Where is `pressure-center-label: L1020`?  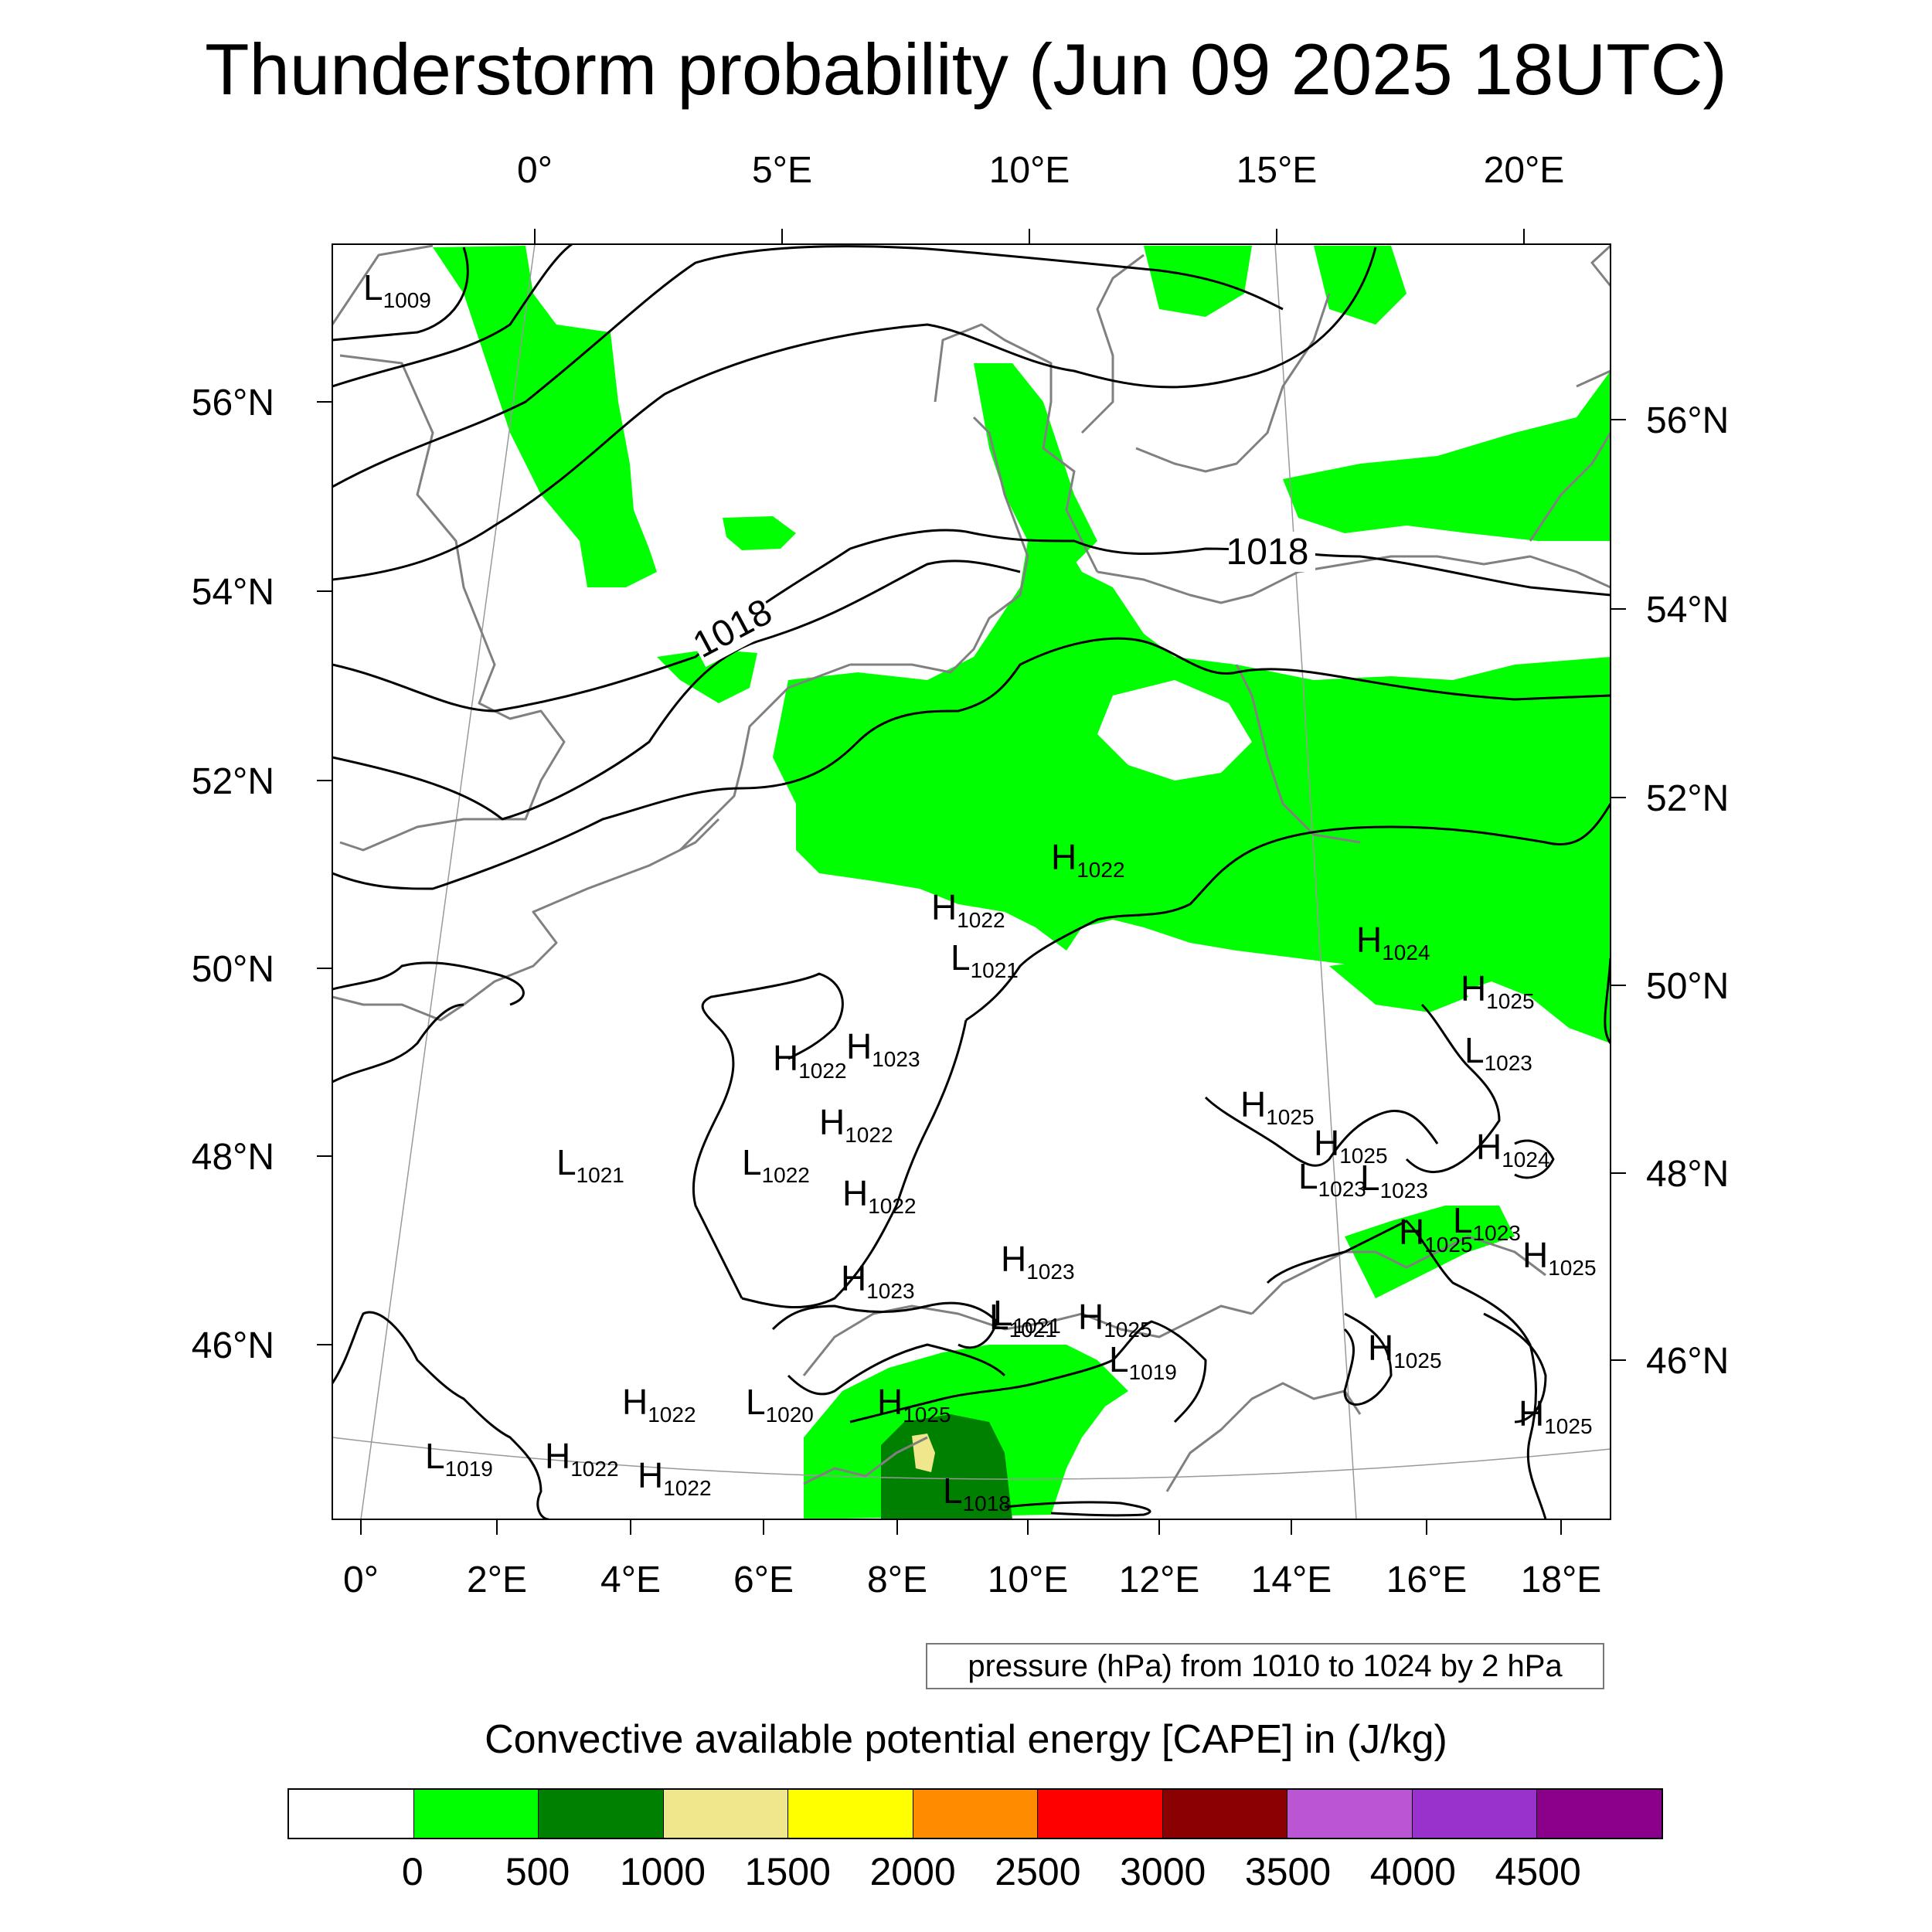 pressure-center-label: L1020 is located at coordinates (780, 1404).